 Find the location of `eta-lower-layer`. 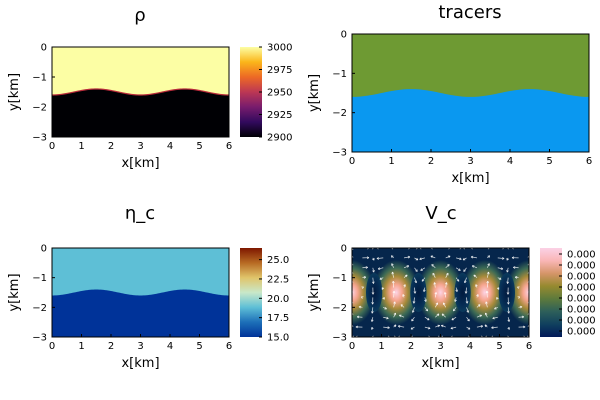

eta-lower-layer is located at coordinates (140, 313).